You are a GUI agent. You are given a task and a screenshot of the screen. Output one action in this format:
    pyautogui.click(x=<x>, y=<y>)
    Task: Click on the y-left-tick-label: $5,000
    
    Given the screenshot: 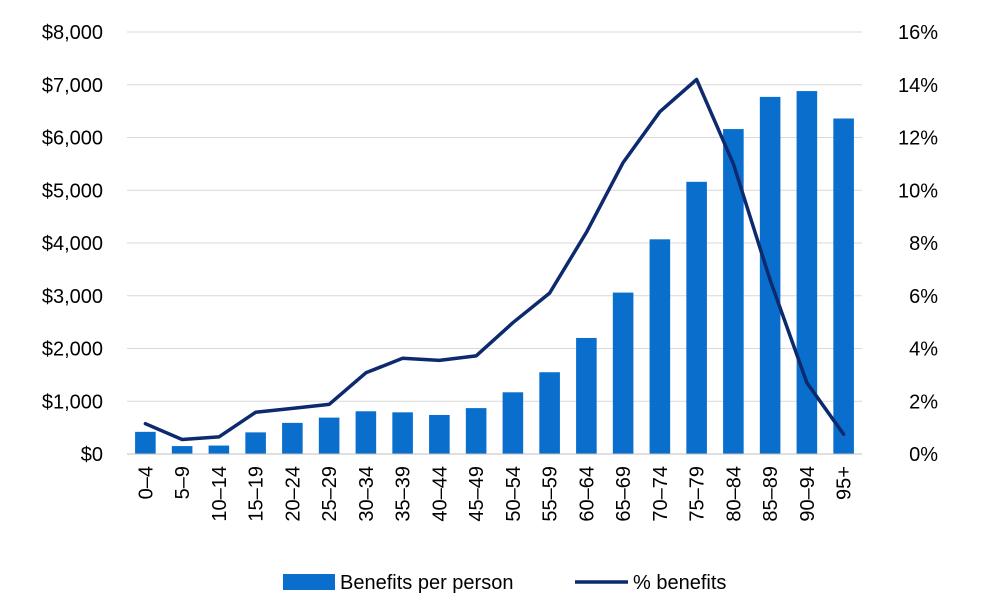 What is the action you would take?
    pyautogui.click(x=72, y=191)
    